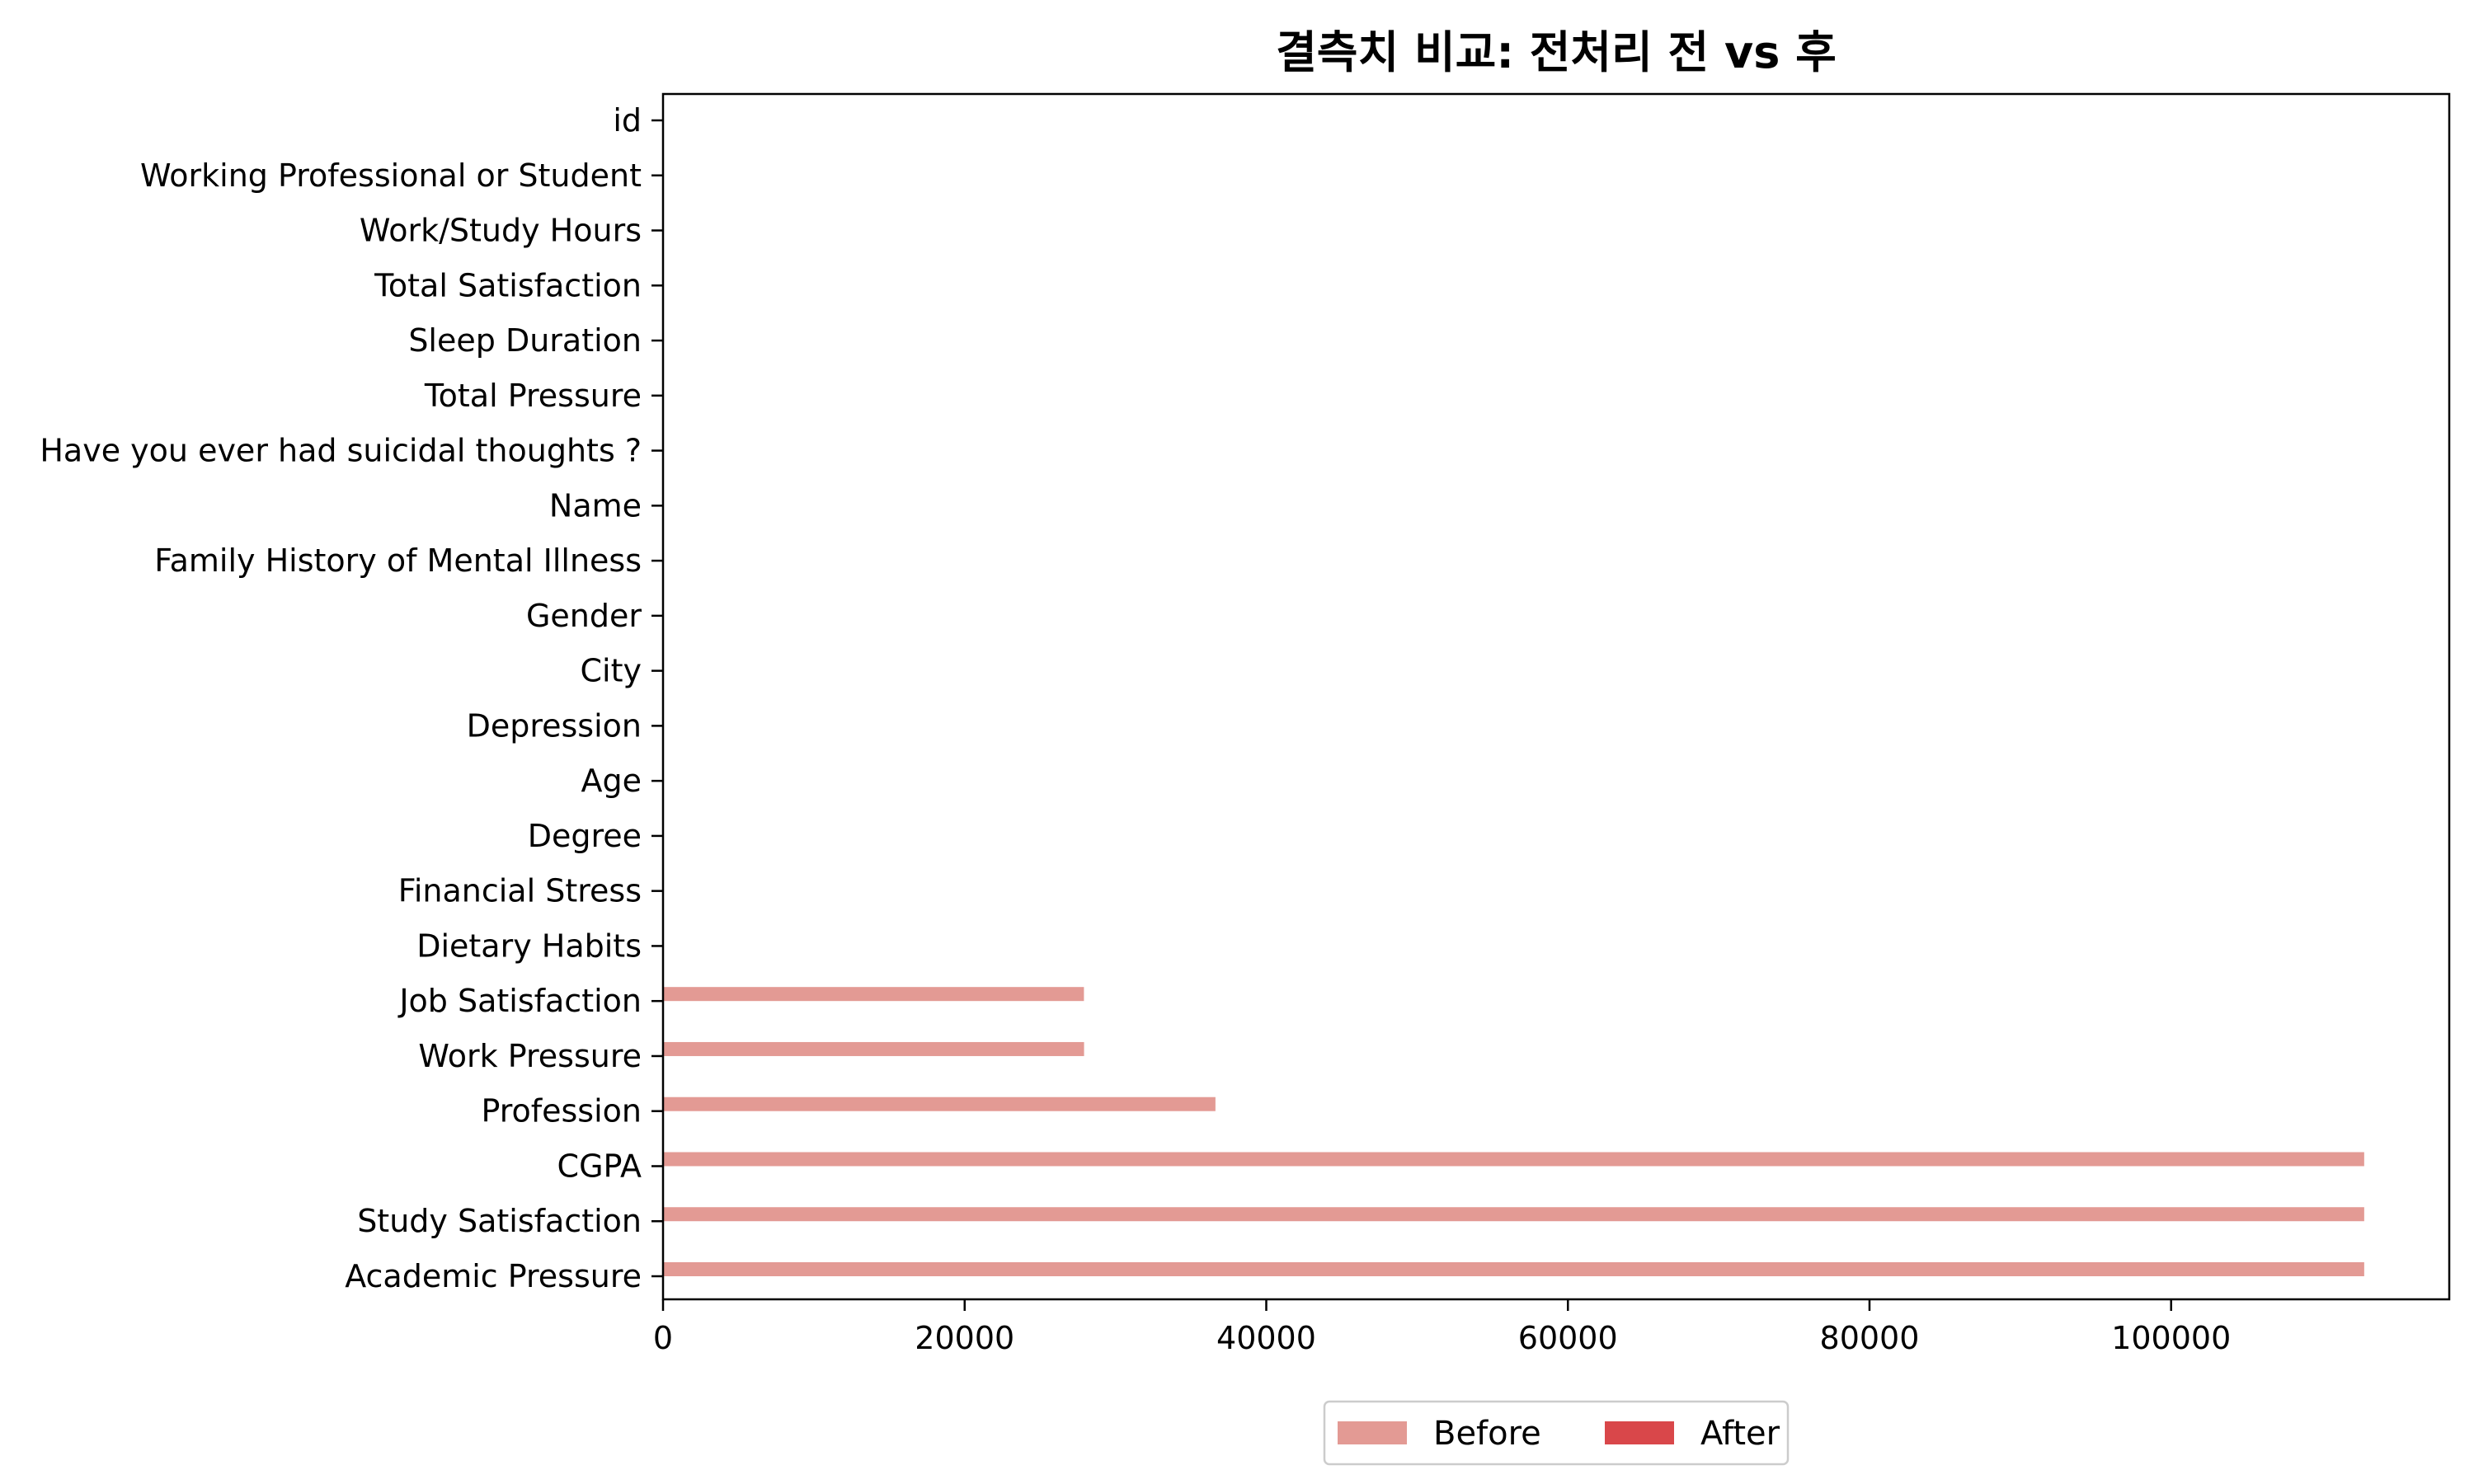 This screenshot has height=1484, width=2474. What do you see at coordinates (1372, 1432) in the screenshot?
I see `legend-swatch-before` at bounding box center [1372, 1432].